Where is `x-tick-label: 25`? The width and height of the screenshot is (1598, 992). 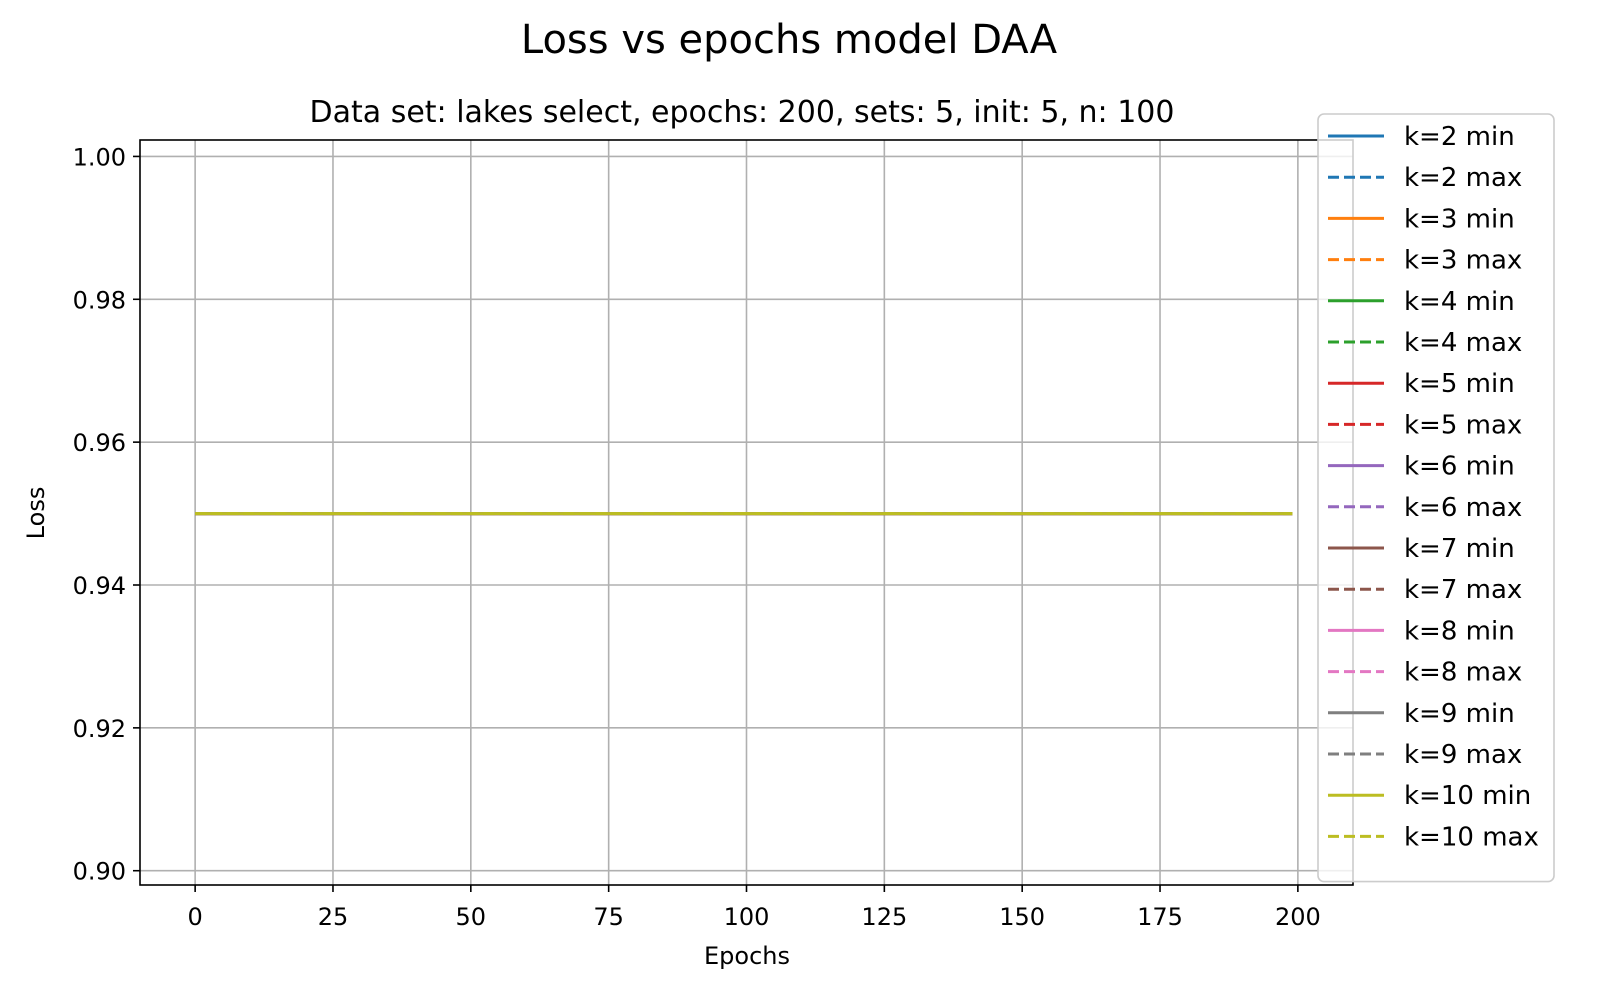
x-tick-label: 25 is located at coordinates (333, 917).